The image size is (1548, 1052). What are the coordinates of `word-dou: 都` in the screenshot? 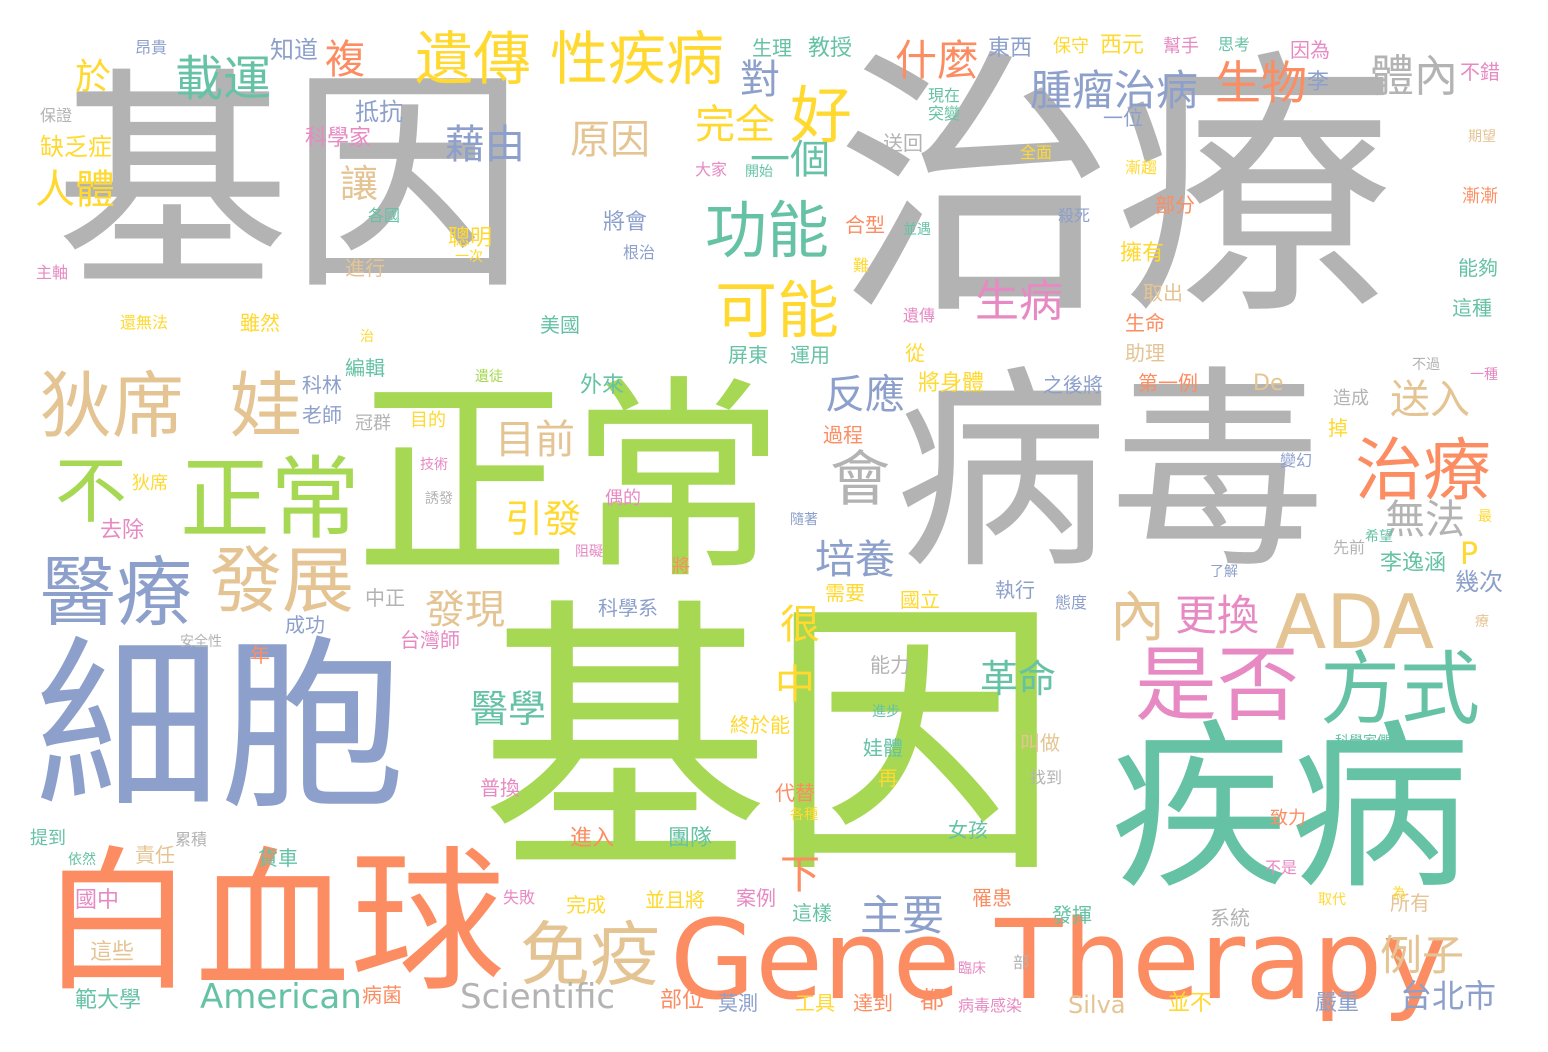 It's located at (932, 1000).